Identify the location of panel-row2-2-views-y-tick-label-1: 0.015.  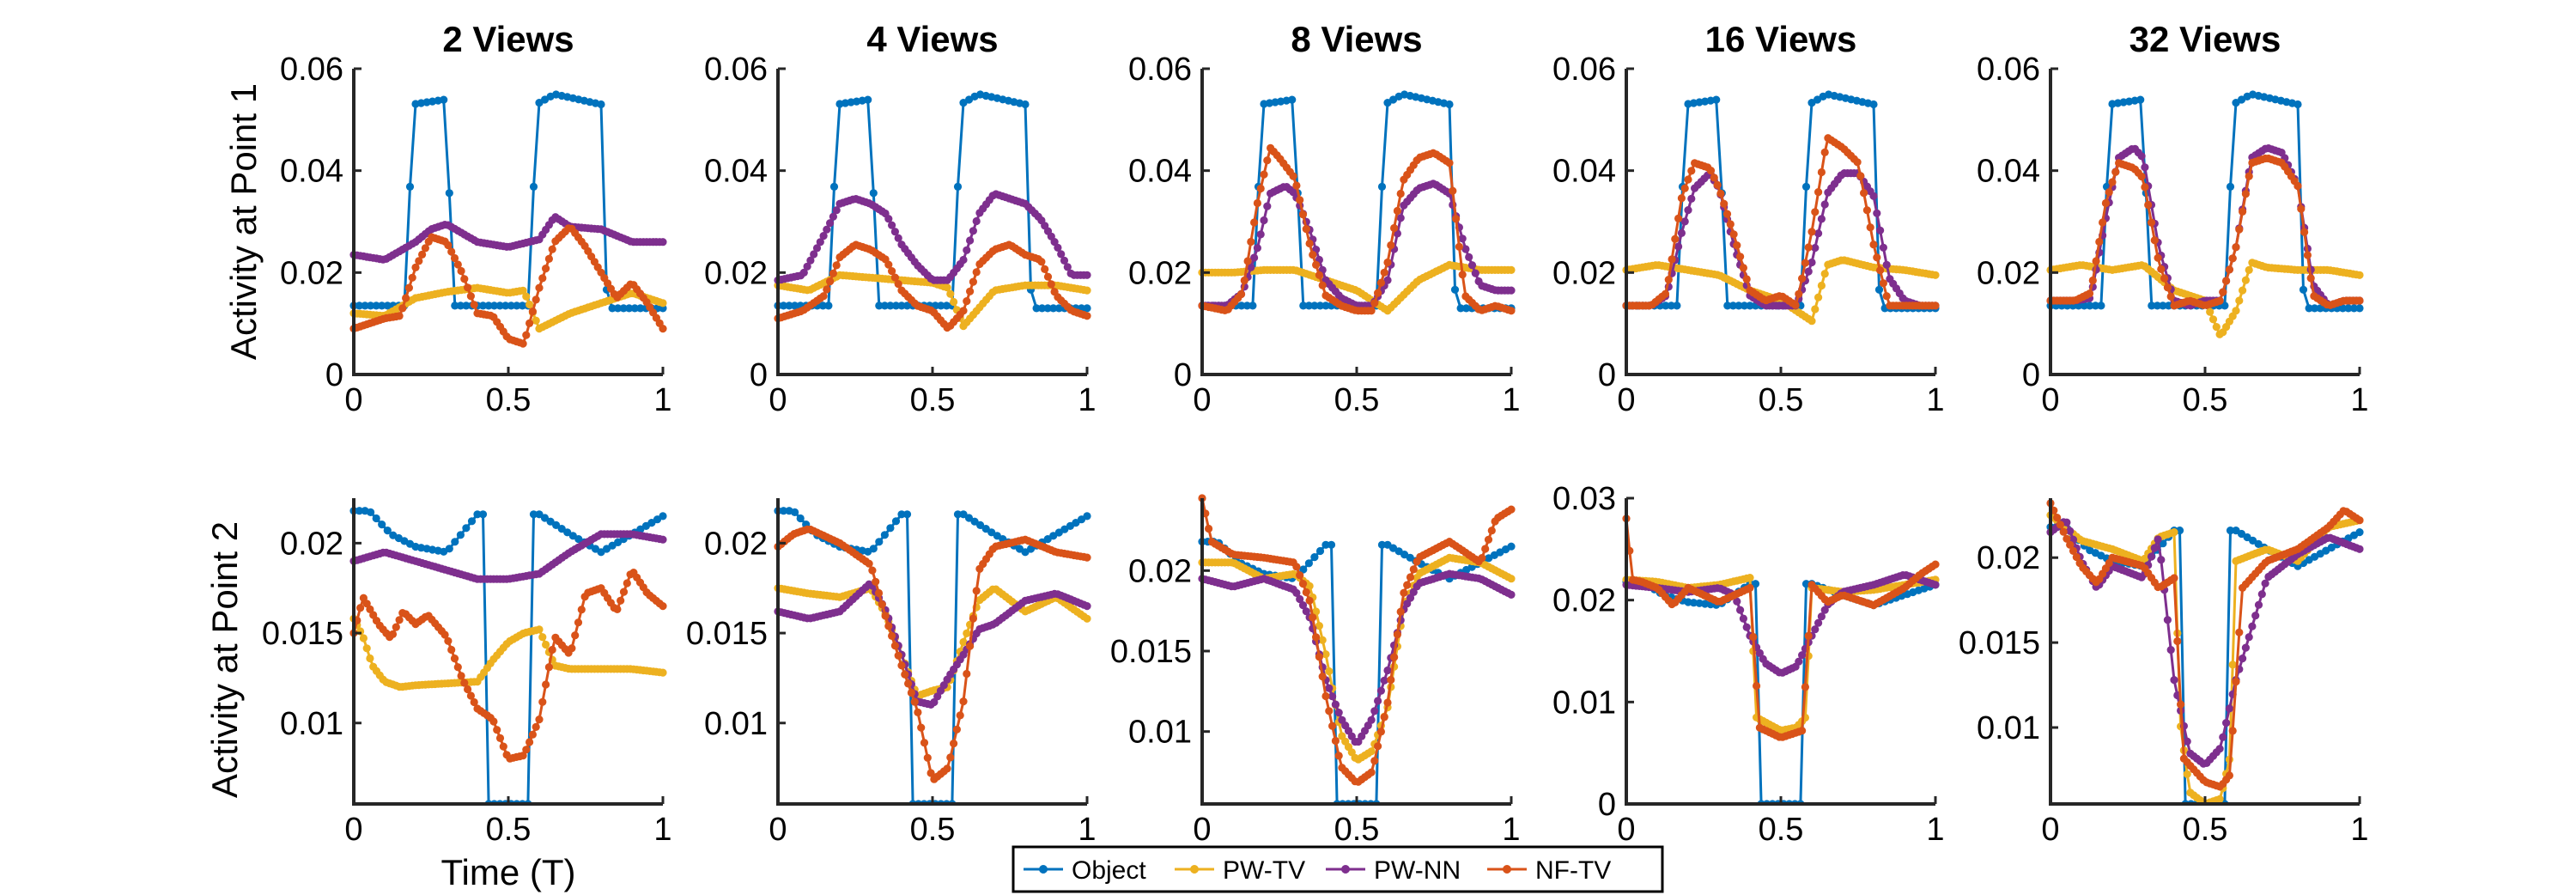
(302, 634).